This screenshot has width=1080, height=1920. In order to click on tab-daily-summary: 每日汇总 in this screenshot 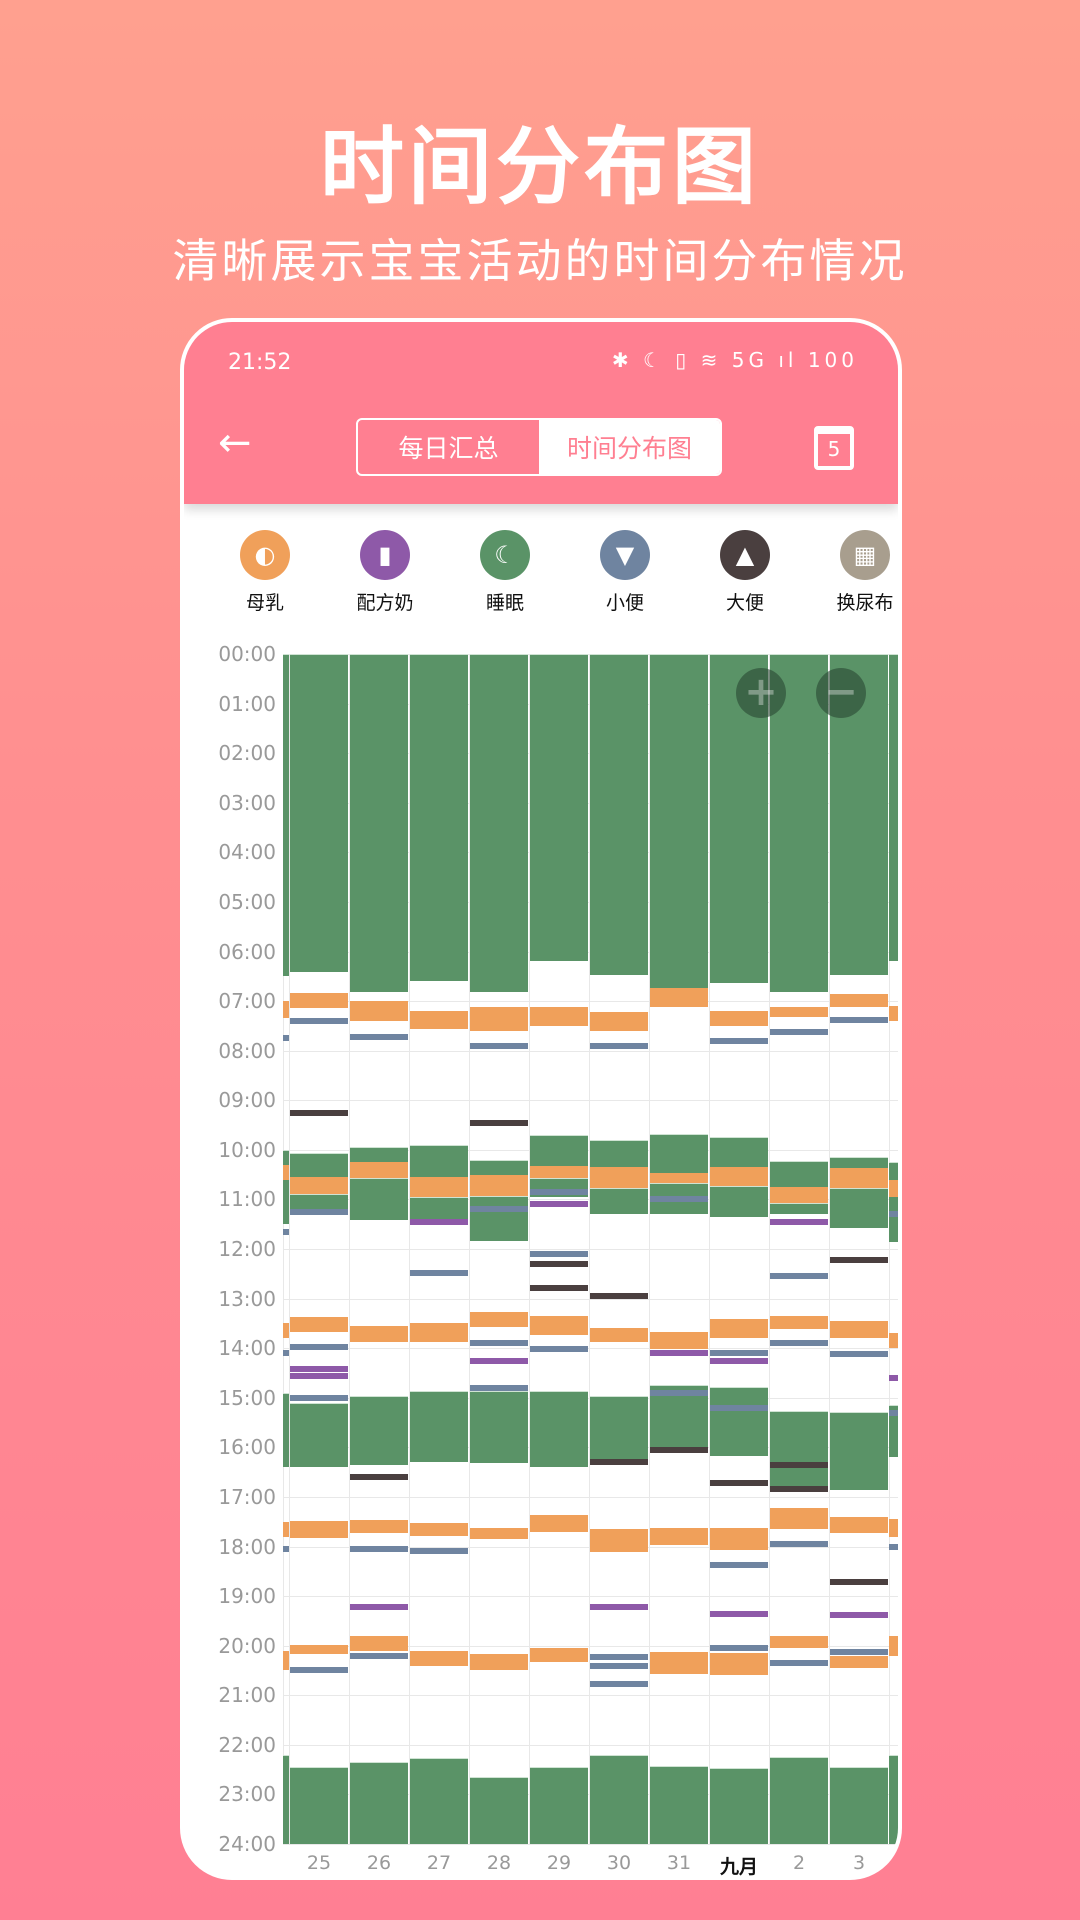, I will do `click(448, 448)`.